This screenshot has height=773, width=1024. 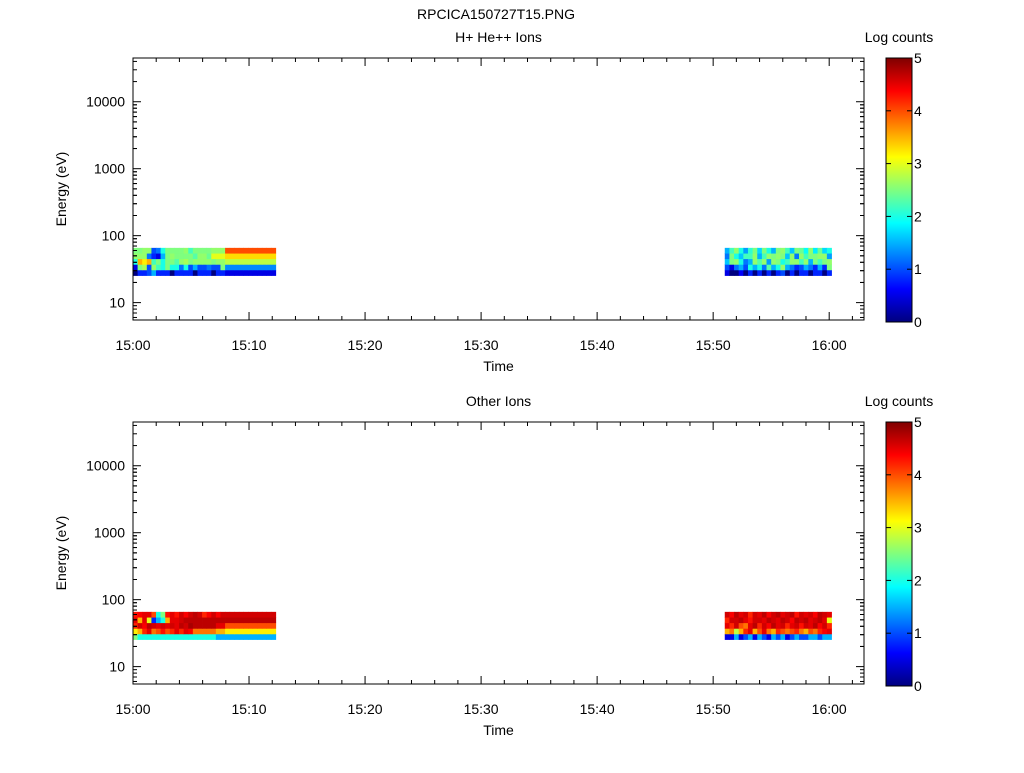 What do you see at coordinates (899, 554) in the screenshot?
I see `colorbar` at bounding box center [899, 554].